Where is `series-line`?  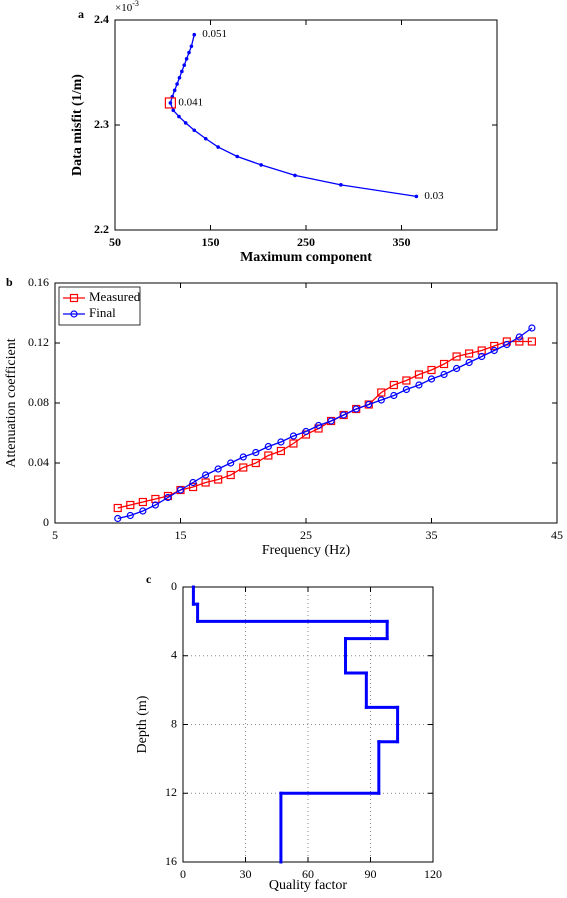 series-line is located at coordinates (293, 116).